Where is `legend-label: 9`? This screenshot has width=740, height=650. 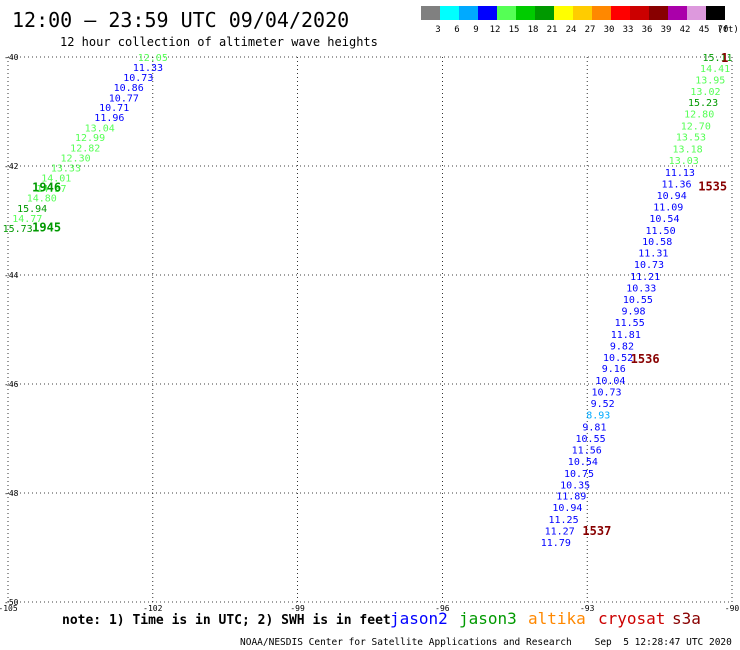 legend-label: 9 is located at coordinates (475, 30).